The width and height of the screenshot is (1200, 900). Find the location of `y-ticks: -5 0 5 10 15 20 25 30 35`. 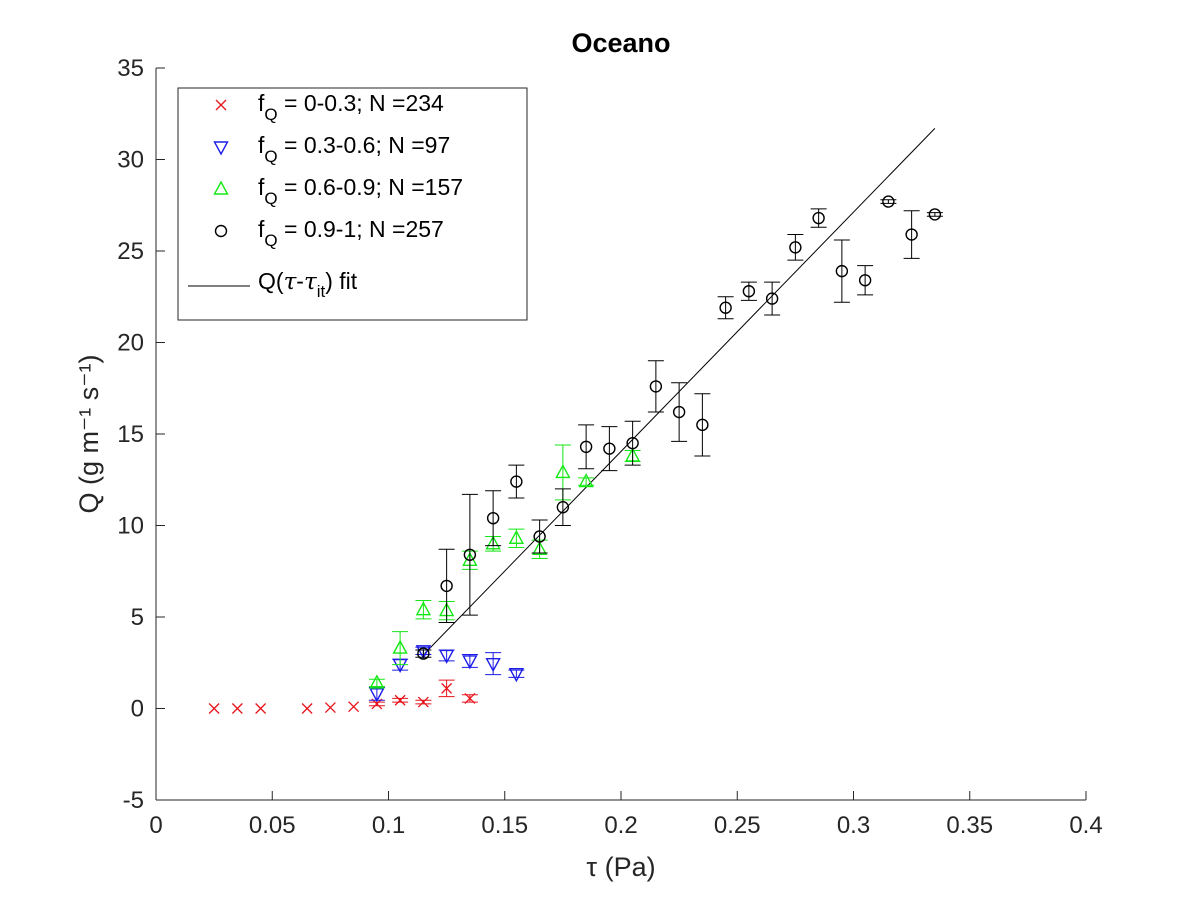

y-ticks: -5 0 5 10 15 20 25 30 35 is located at coordinates (141, 434).